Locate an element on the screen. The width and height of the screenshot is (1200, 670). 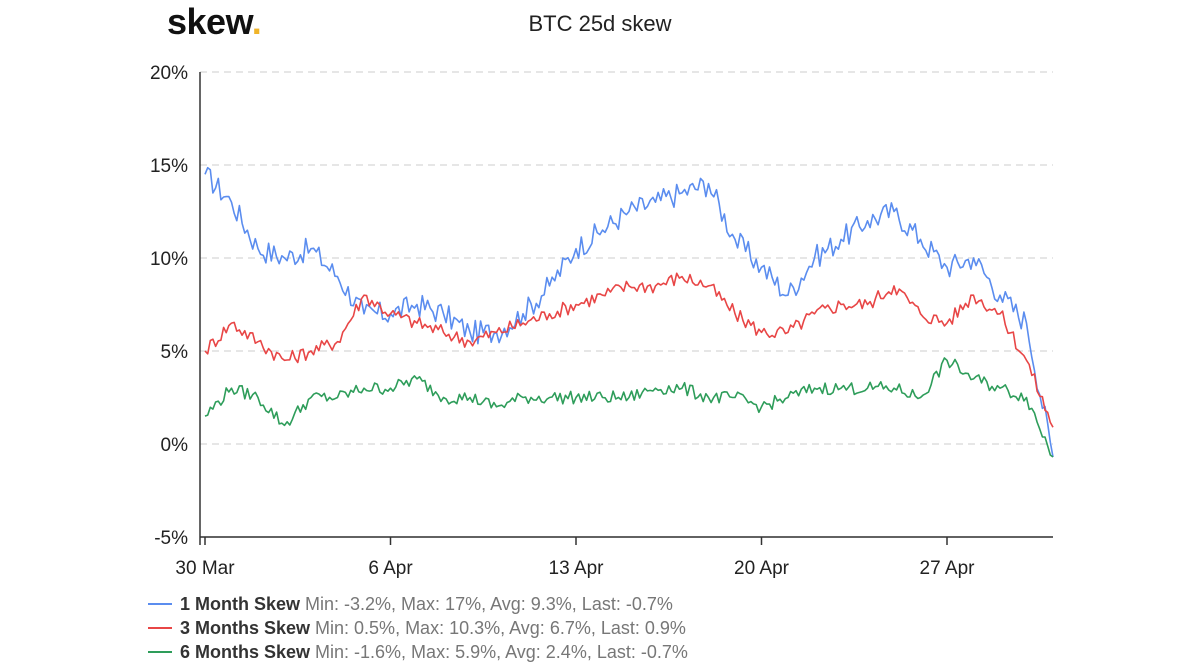
x-tick-label: 20 Apr is located at coordinates (762, 568).